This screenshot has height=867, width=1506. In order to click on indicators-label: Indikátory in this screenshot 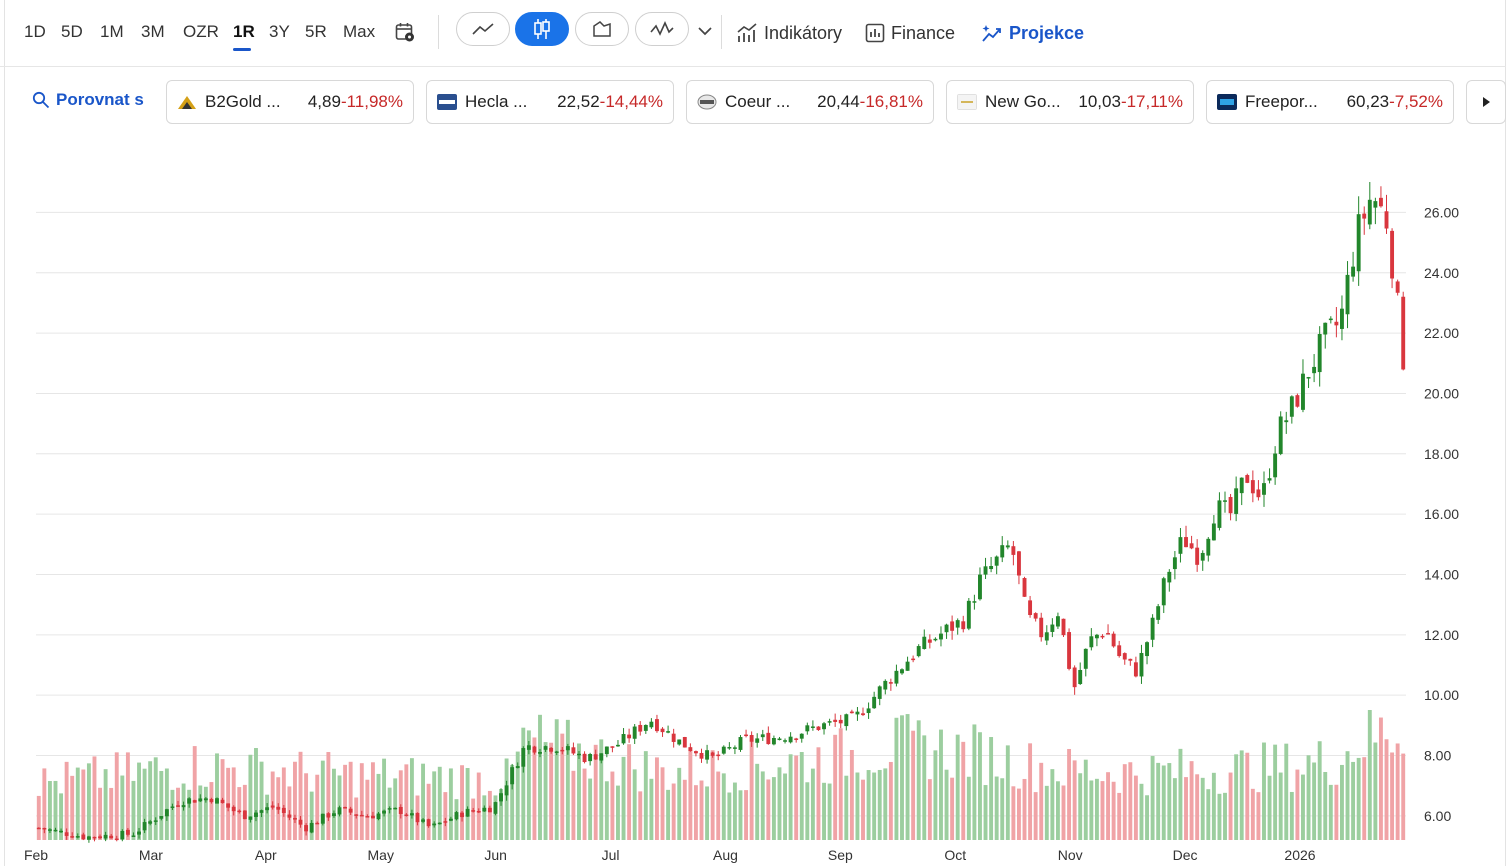, I will do `click(803, 32)`.